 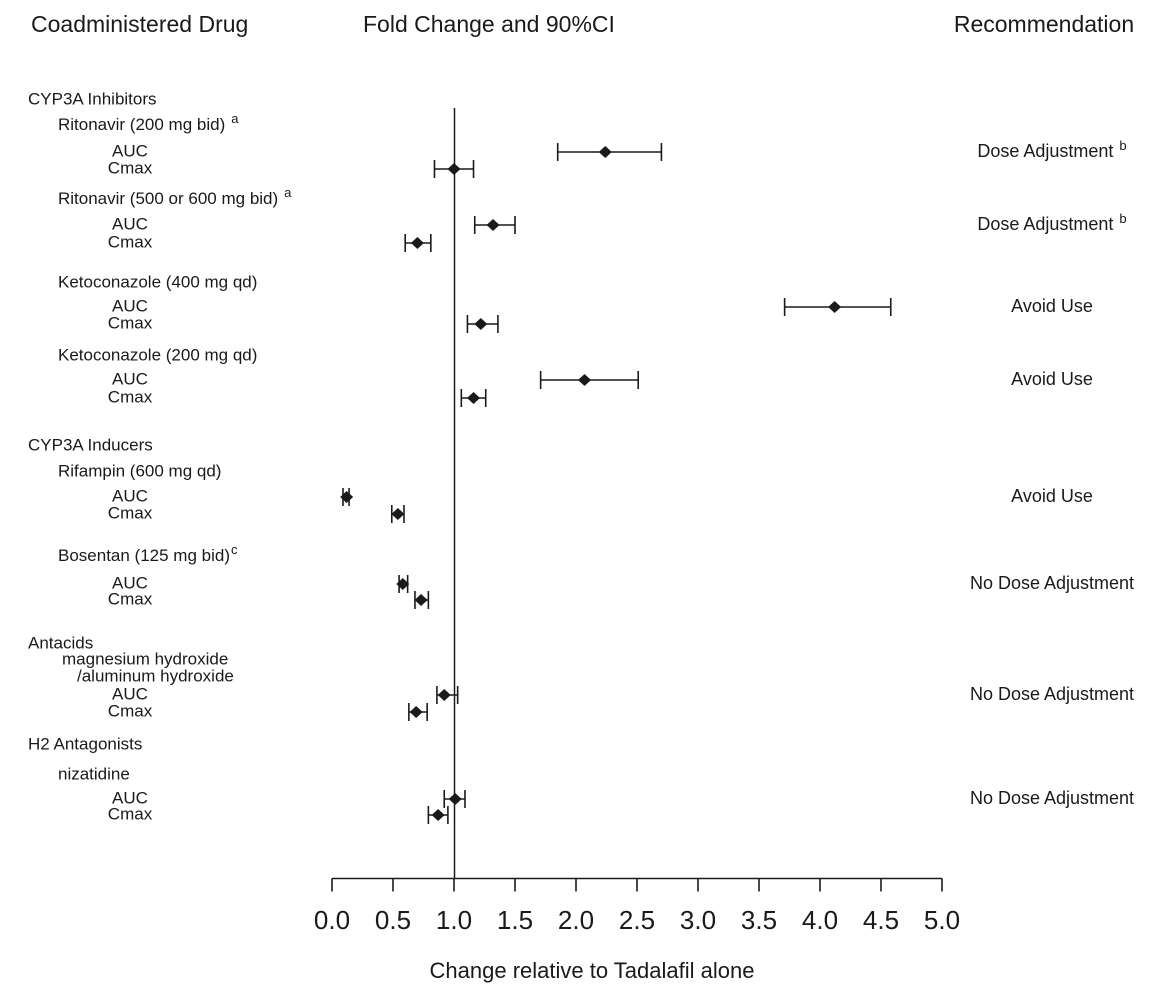 I want to click on drug-label: Ritonavir (200 mg bid) a, so click(x=148, y=123).